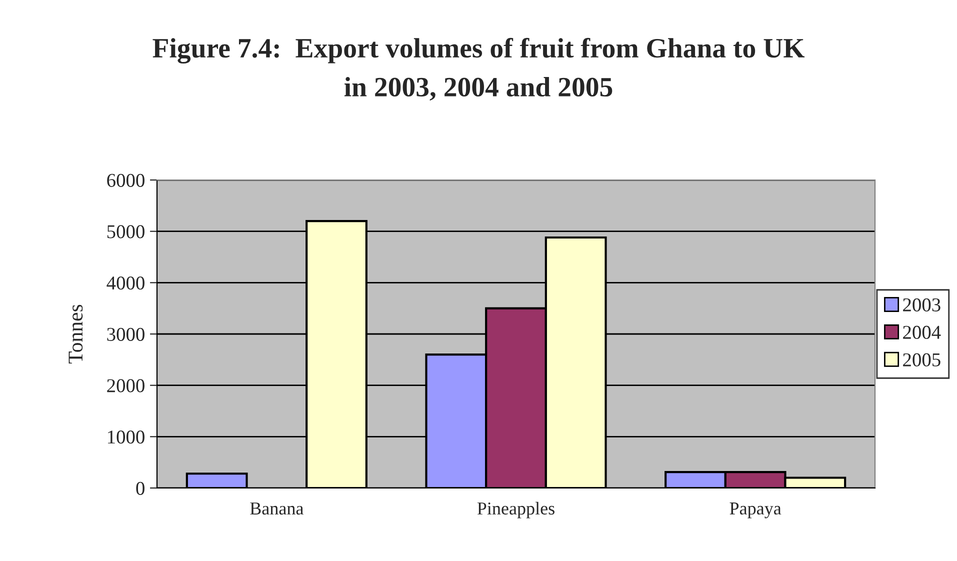  What do you see at coordinates (125, 385) in the screenshot?
I see `y-tick-label: 2000` at bounding box center [125, 385].